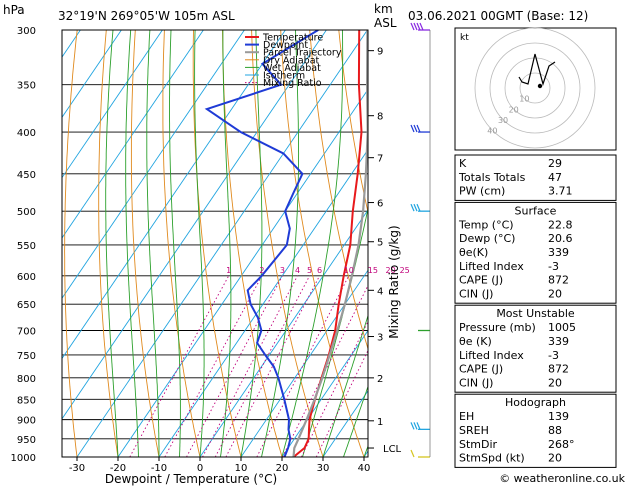  Describe the element at coordinates (241, 468) in the screenshot. I see `x-tick-10: 10` at that location.